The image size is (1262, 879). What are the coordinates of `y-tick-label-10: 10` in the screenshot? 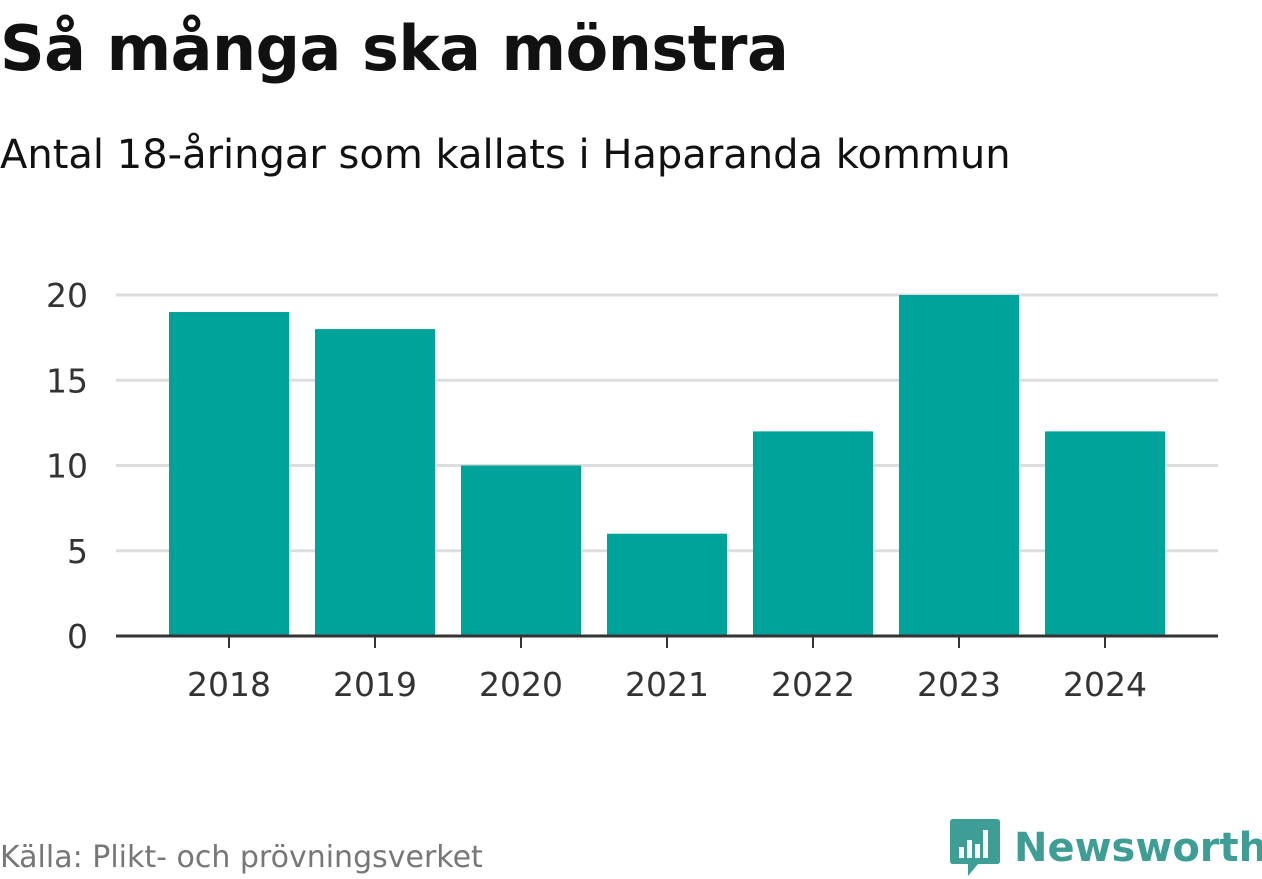 It's located at (67, 466).